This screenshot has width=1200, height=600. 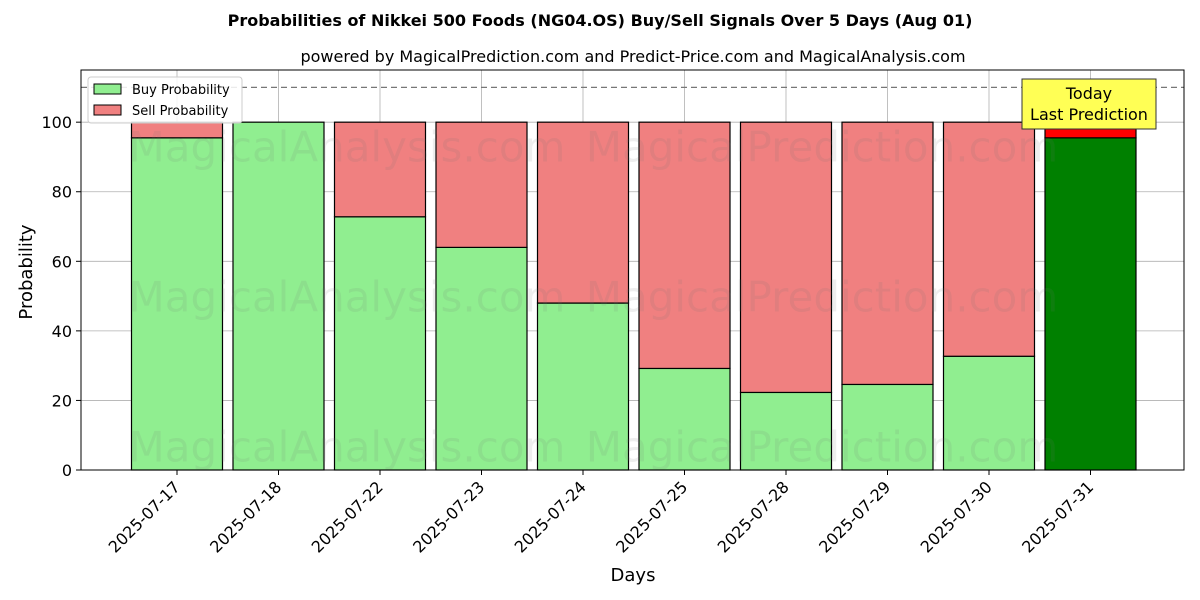 What do you see at coordinates (26, 271) in the screenshot?
I see `y-axis-label: Probability` at bounding box center [26, 271].